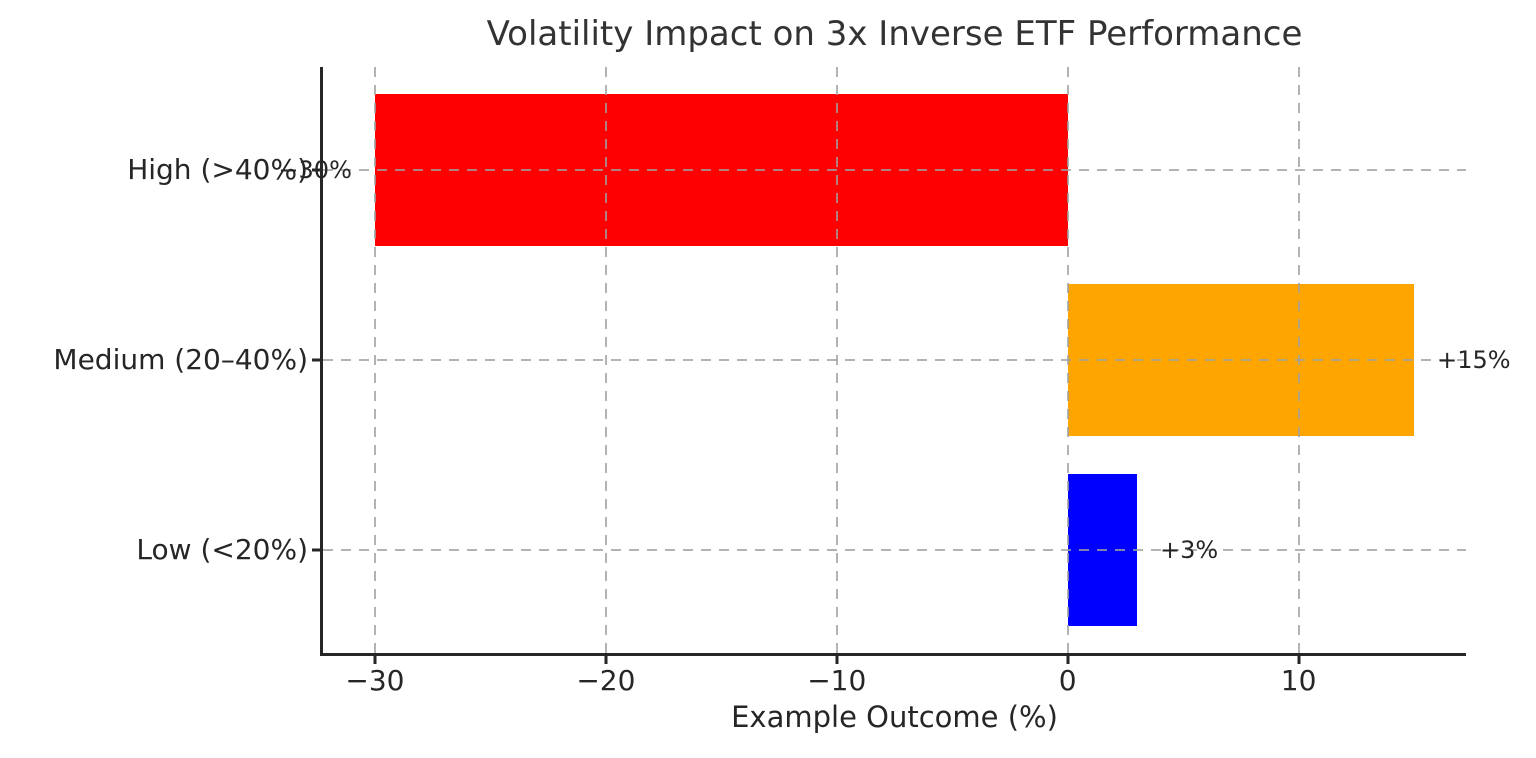  Describe the element at coordinates (321, 361) in the screenshot. I see `y-axis-spine` at that location.